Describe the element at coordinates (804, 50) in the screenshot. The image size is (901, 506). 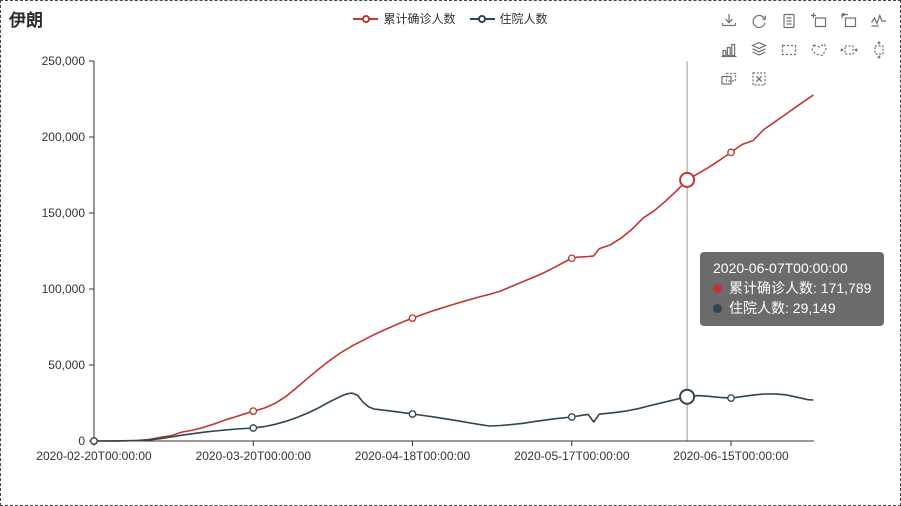
I see `toolbox` at that location.